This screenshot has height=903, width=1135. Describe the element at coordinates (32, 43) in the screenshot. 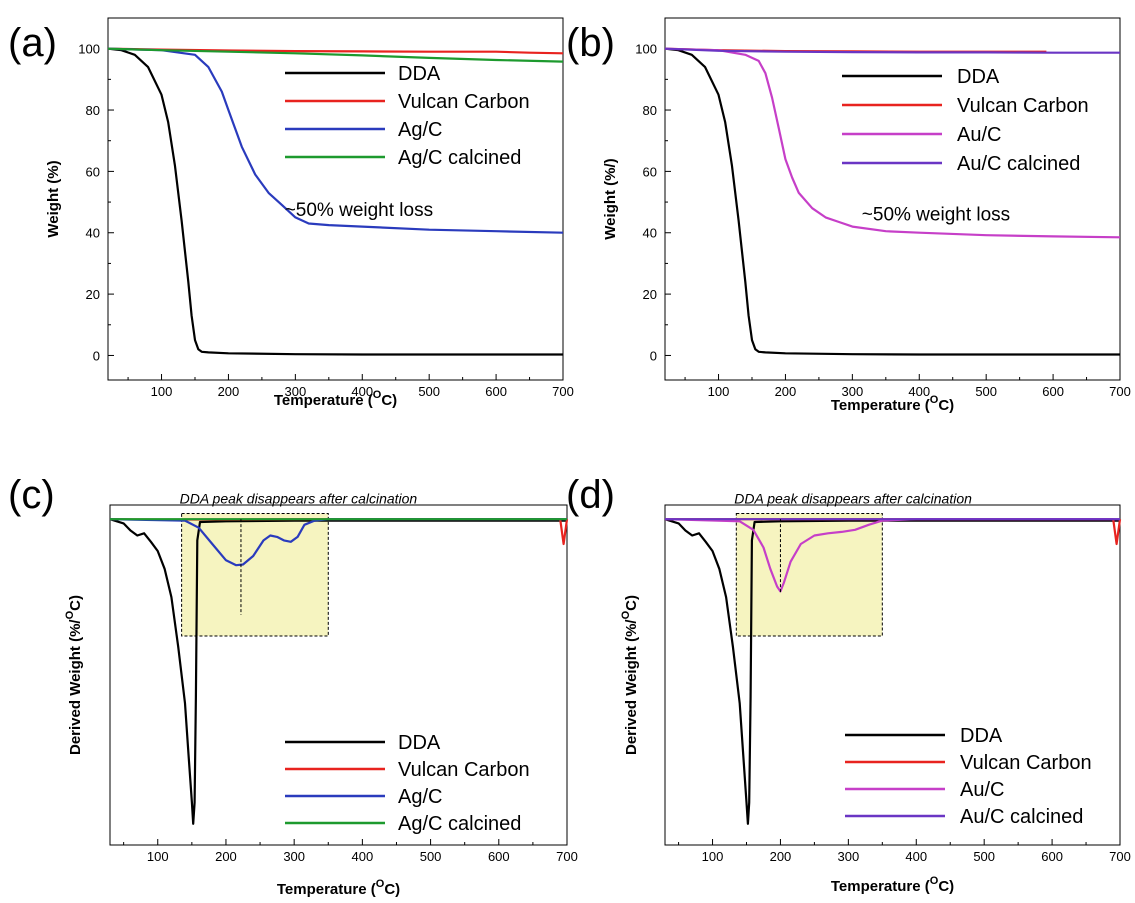

I see `panel-letter: (a)` at that location.